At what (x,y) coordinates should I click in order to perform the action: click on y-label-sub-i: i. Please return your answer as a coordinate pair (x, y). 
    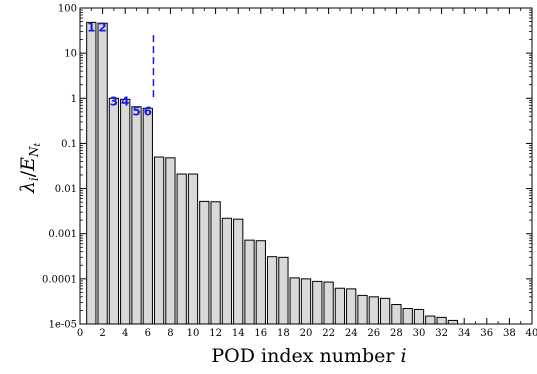
    Looking at the image, I should click on (34, 179).